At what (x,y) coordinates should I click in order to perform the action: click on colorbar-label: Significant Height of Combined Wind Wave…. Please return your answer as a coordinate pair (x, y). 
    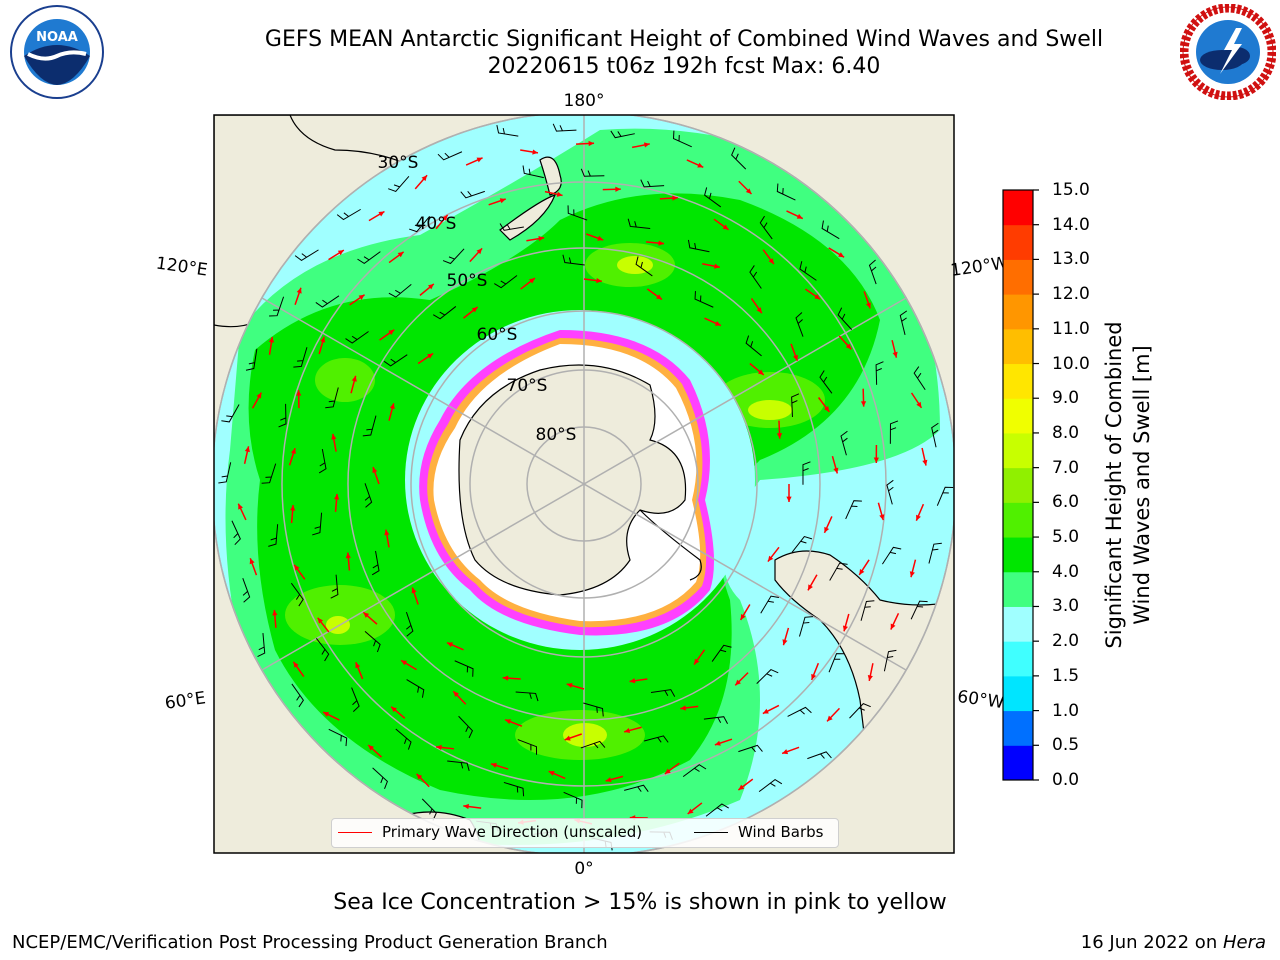
    Looking at the image, I should click on (1128, 484).